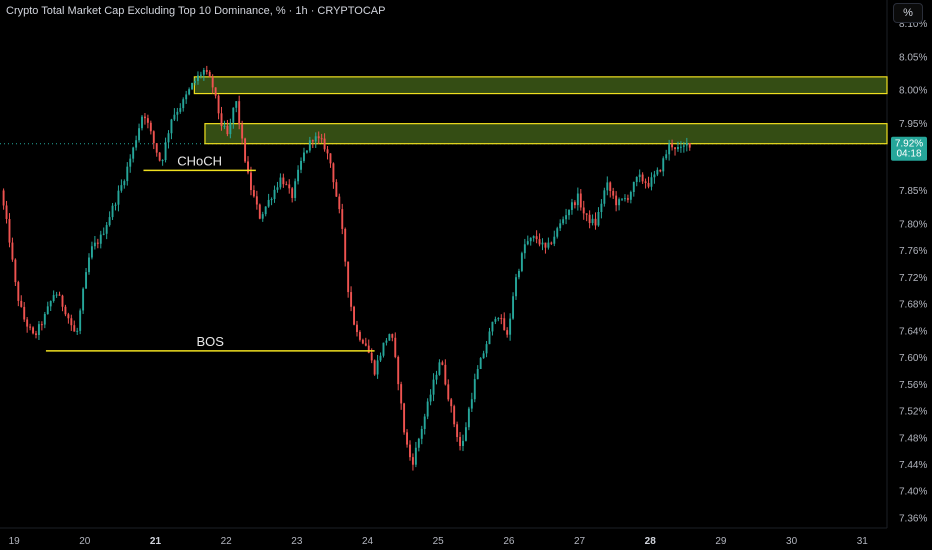  I want to click on bos-label: BOS, so click(211, 341).